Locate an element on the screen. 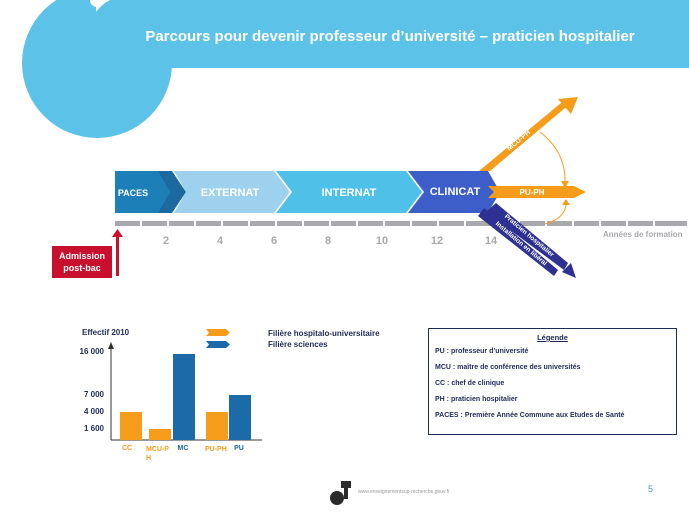  admission-box: Admission post-bac is located at coordinates (82, 262).